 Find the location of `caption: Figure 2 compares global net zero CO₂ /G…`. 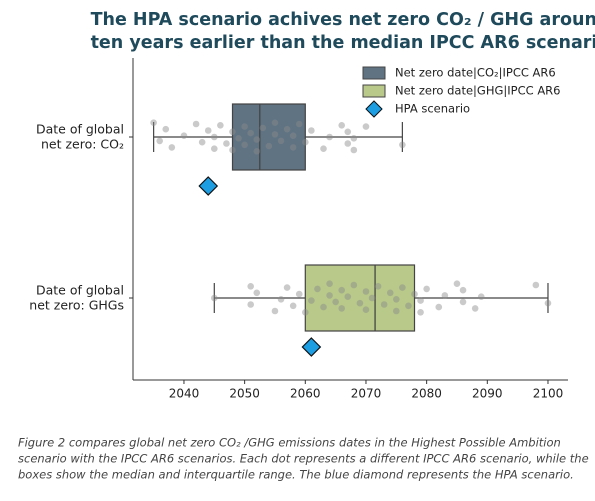

caption: Figure 2 compares global net zero CO₂ /G… is located at coordinates (289, 443).